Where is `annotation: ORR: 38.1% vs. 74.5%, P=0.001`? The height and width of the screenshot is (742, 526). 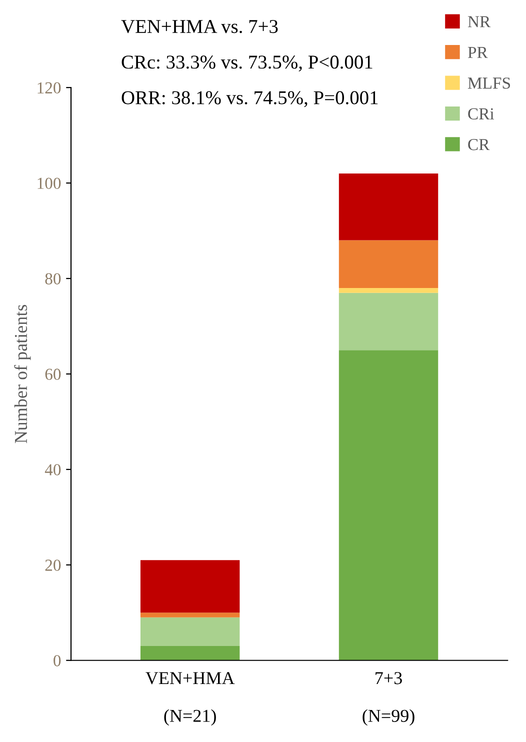 annotation: ORR: 38.1% vs. 74.5%, P=0.001 is located at coordinates (250, 99).